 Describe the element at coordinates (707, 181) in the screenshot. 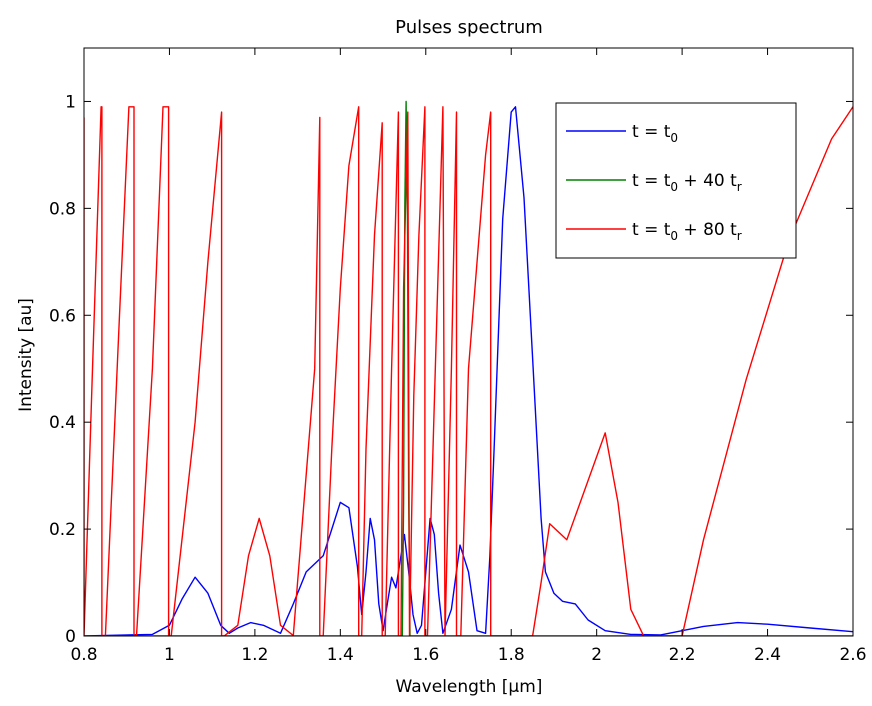

I see `legend-text: + 40 t` at that location.